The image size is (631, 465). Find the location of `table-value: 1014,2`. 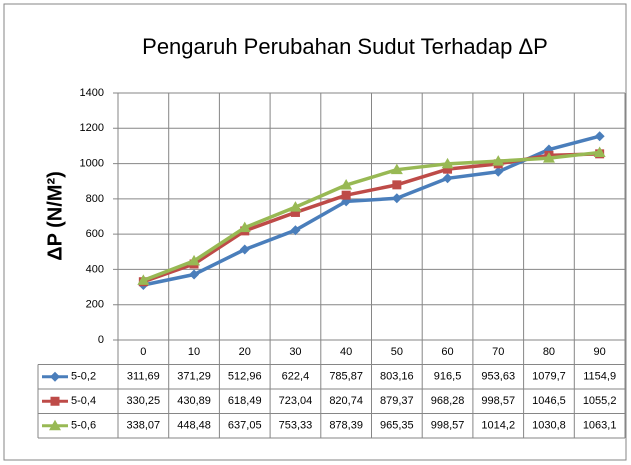

table-value: 1014,2 is located at coordinates (498, 426).